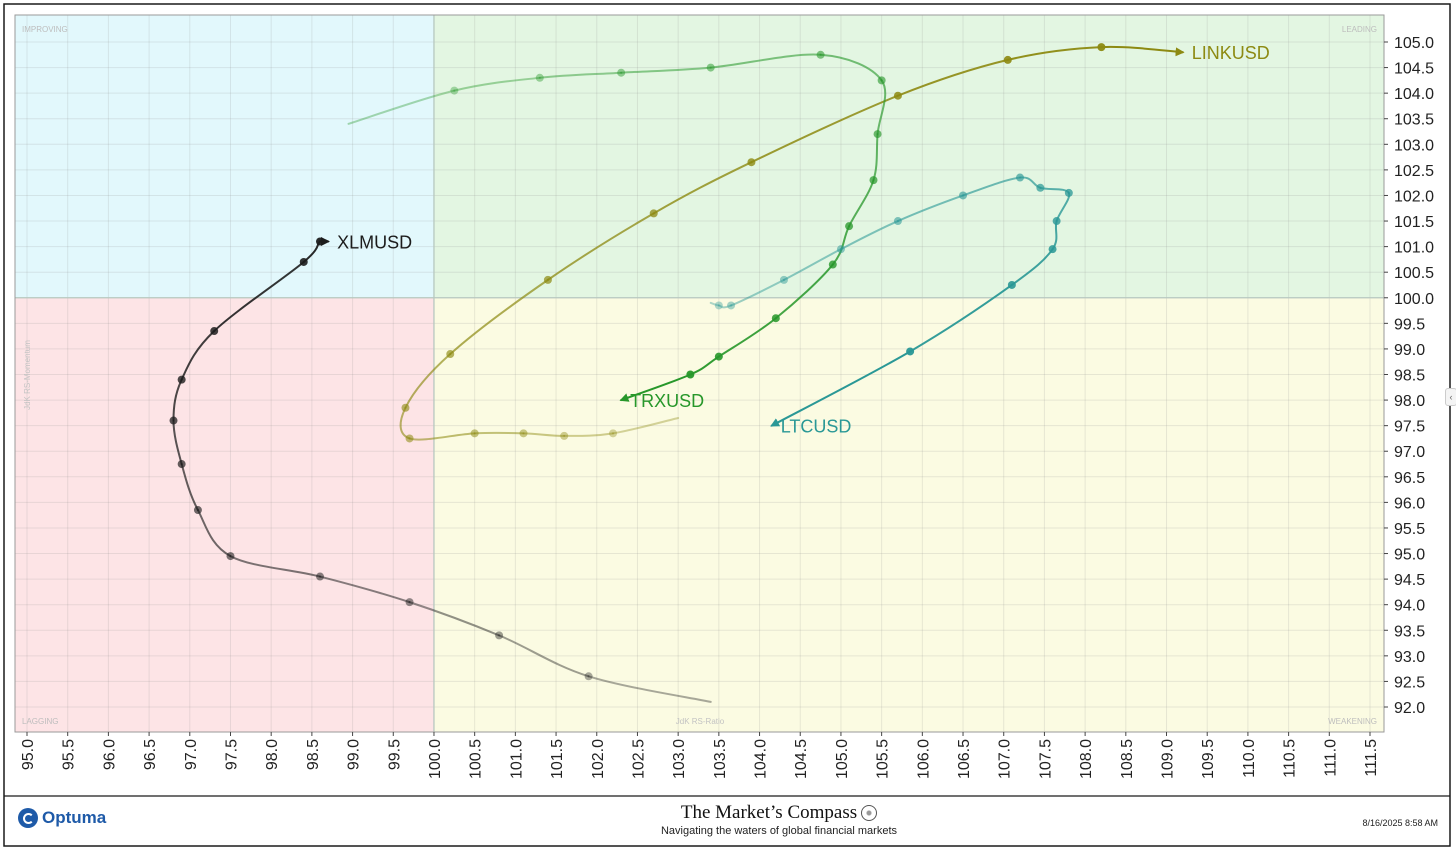  Describe the element at coordinates (516, 759) in the screenshot. I see `x-tick-label: 101.0` at that location.